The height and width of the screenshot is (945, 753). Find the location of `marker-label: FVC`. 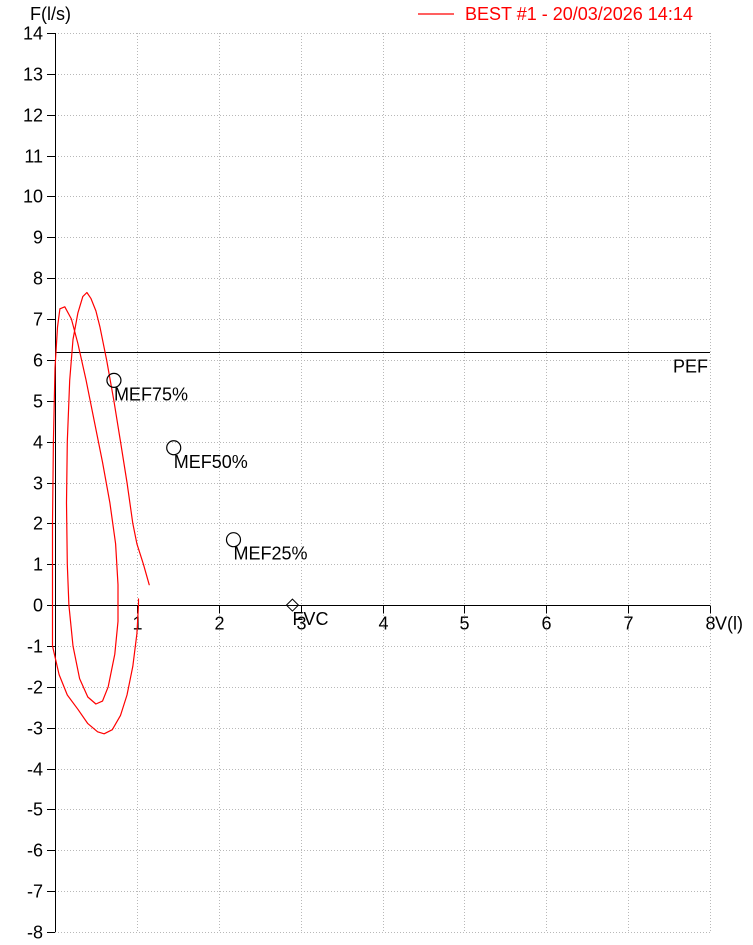

marker-label: FVC is located at coordinates (310, 619).